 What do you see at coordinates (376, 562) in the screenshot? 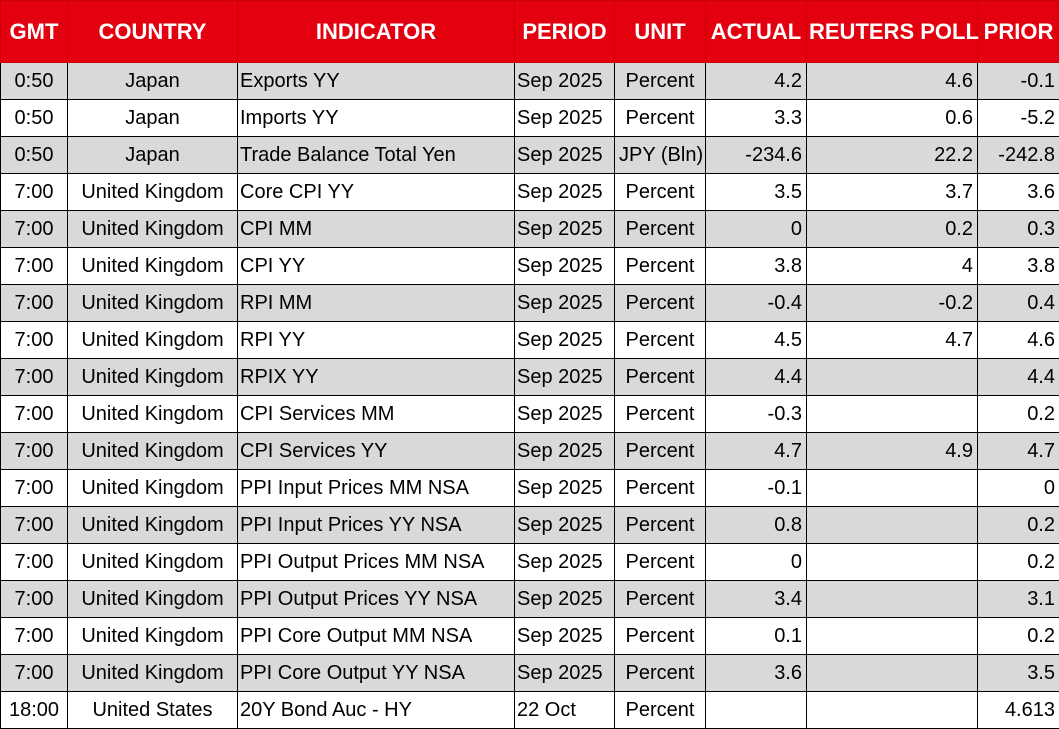
I see `table-cell: PPI Output Prices MM NSA` at bounding box center [376, 562].